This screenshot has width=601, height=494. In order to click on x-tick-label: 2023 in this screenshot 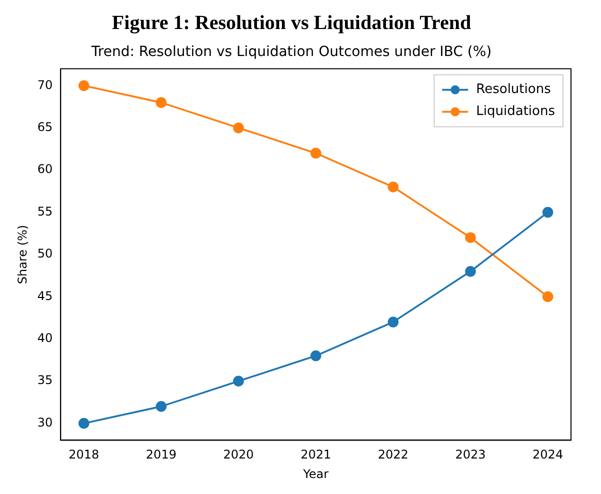, I will do `click(470, 455)`.